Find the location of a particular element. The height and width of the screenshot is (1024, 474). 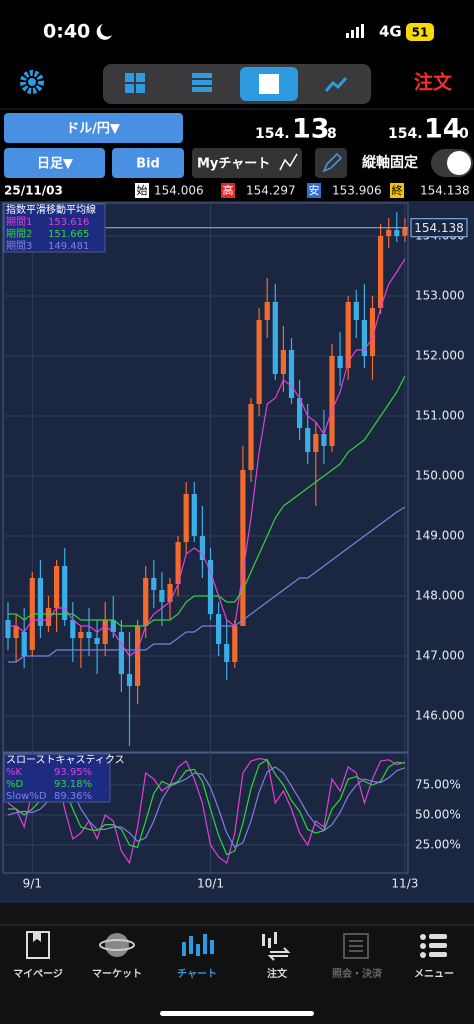

x-tick-label: 11/3 is located at coordinates (404, 884).